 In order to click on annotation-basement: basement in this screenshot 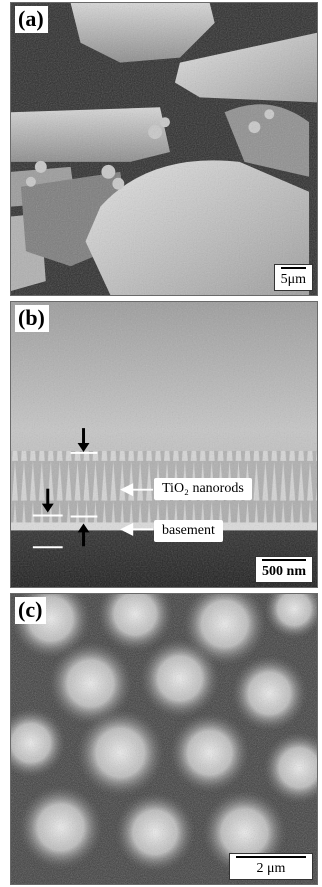, I will do `click(188, 531)`.